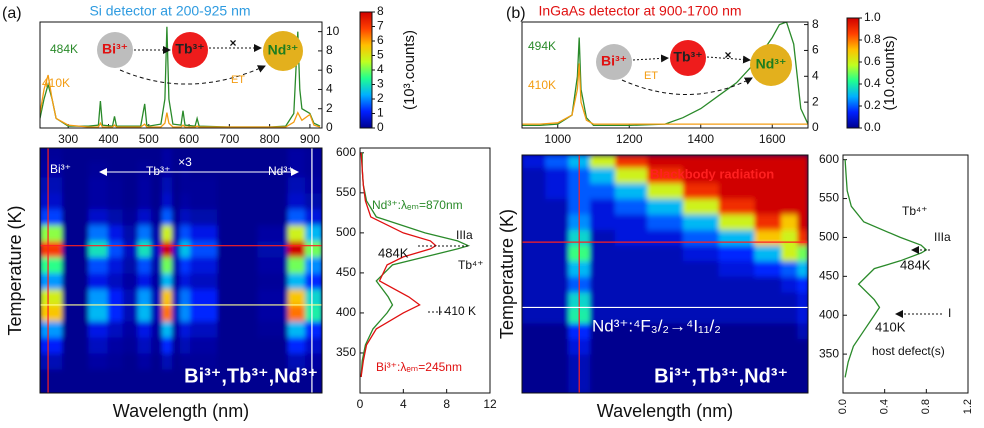 This screenshot has height=428, width=984. Describe the element at coordinates (380, 98) in the screenshot. I see `colorbar-tick-label: 2` at that location.